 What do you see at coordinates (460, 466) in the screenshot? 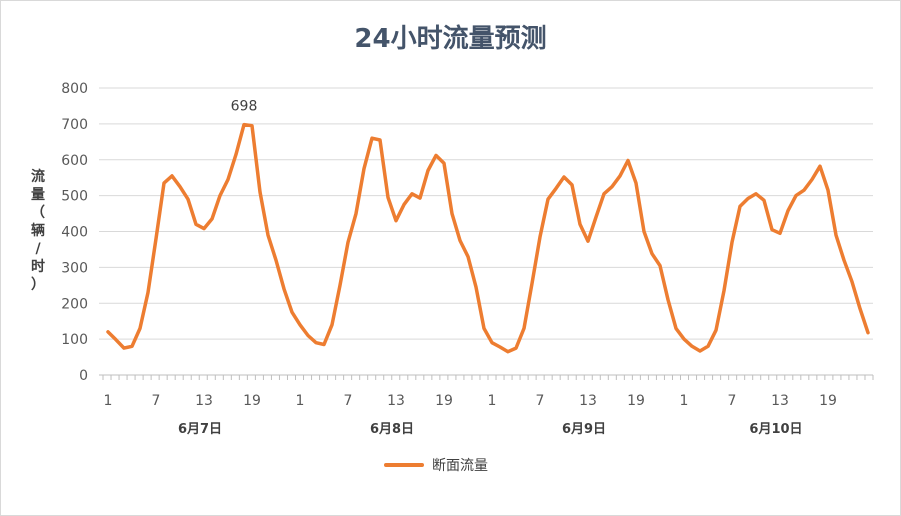
I see `legend-label: 断面流量` at bounding box center [460, 466].